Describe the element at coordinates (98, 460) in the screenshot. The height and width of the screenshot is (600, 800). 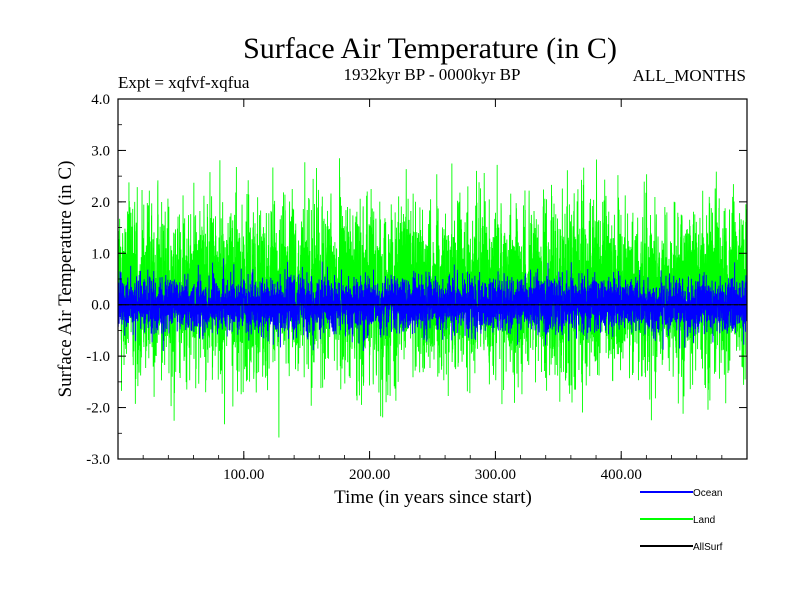
I see `y-tick-label: -3.0` at that location.